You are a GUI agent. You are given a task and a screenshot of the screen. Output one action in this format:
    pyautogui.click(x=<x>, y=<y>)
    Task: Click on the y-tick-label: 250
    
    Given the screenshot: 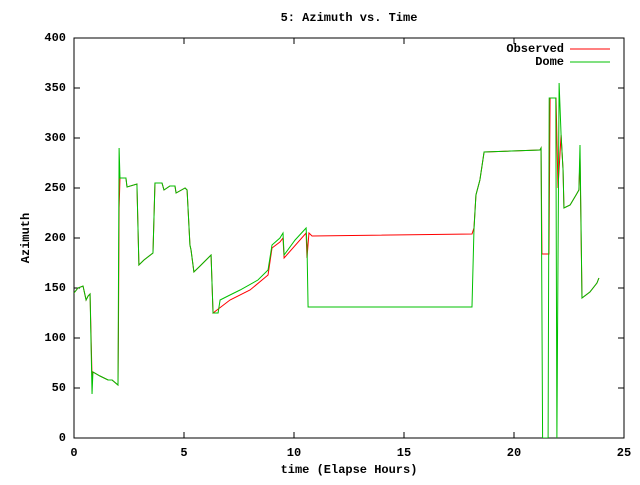 What is the action you would take?
    pyautogui.click(x=55, y=188)
    